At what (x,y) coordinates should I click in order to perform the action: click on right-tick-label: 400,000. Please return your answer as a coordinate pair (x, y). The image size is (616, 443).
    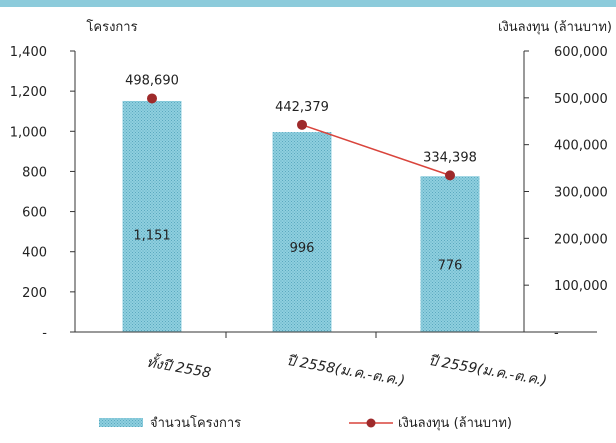
    Looking at the image, I should click on (581, 146).